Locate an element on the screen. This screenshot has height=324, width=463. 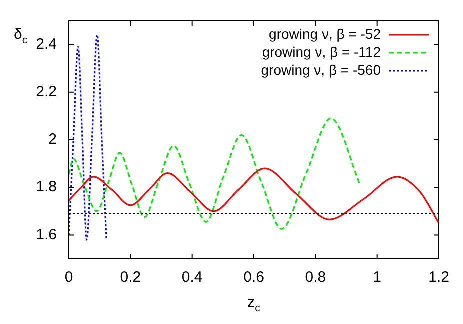
y-tick-label: 1.6 is located at coordinates (46, 235).